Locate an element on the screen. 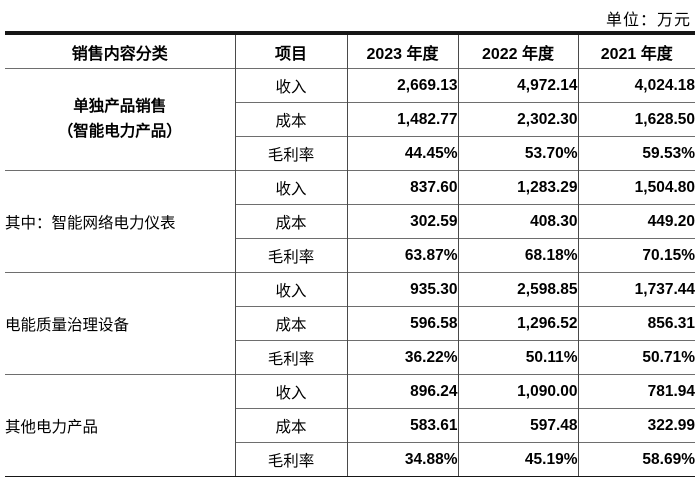 The width and height of the screenshot is (700, 477). category-label-line: （智能电力产品） is located at coordinates (119, 131).